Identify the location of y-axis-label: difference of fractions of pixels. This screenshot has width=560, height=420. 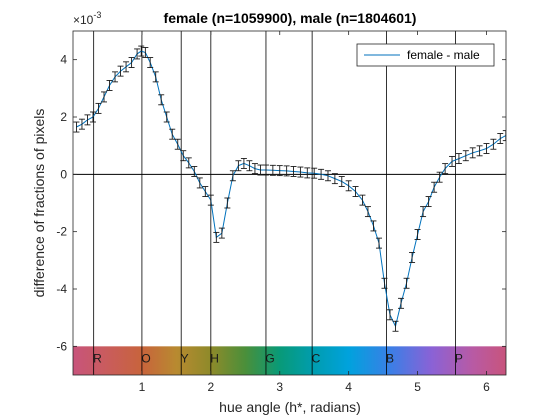
(39, 203).